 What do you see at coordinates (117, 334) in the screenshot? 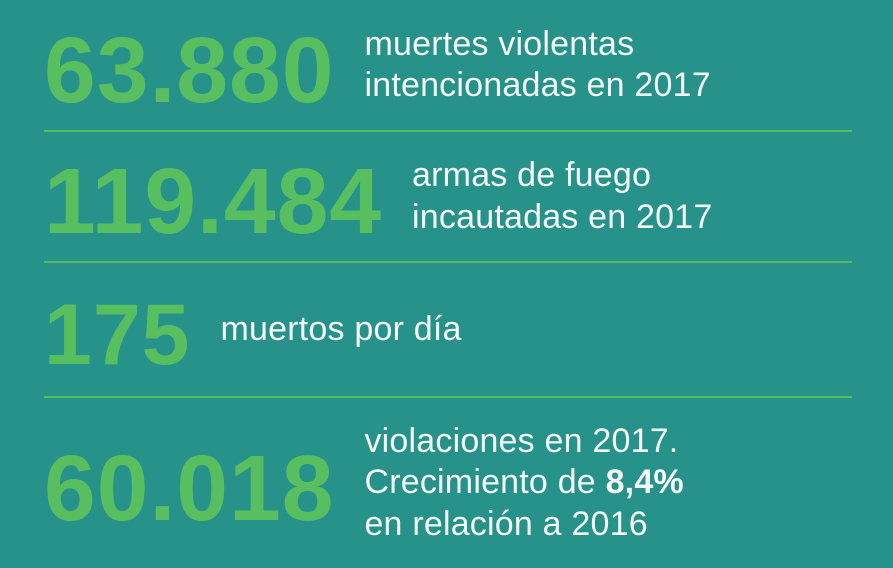
I see `stat-value: 175` at bounding box center [117, 334].